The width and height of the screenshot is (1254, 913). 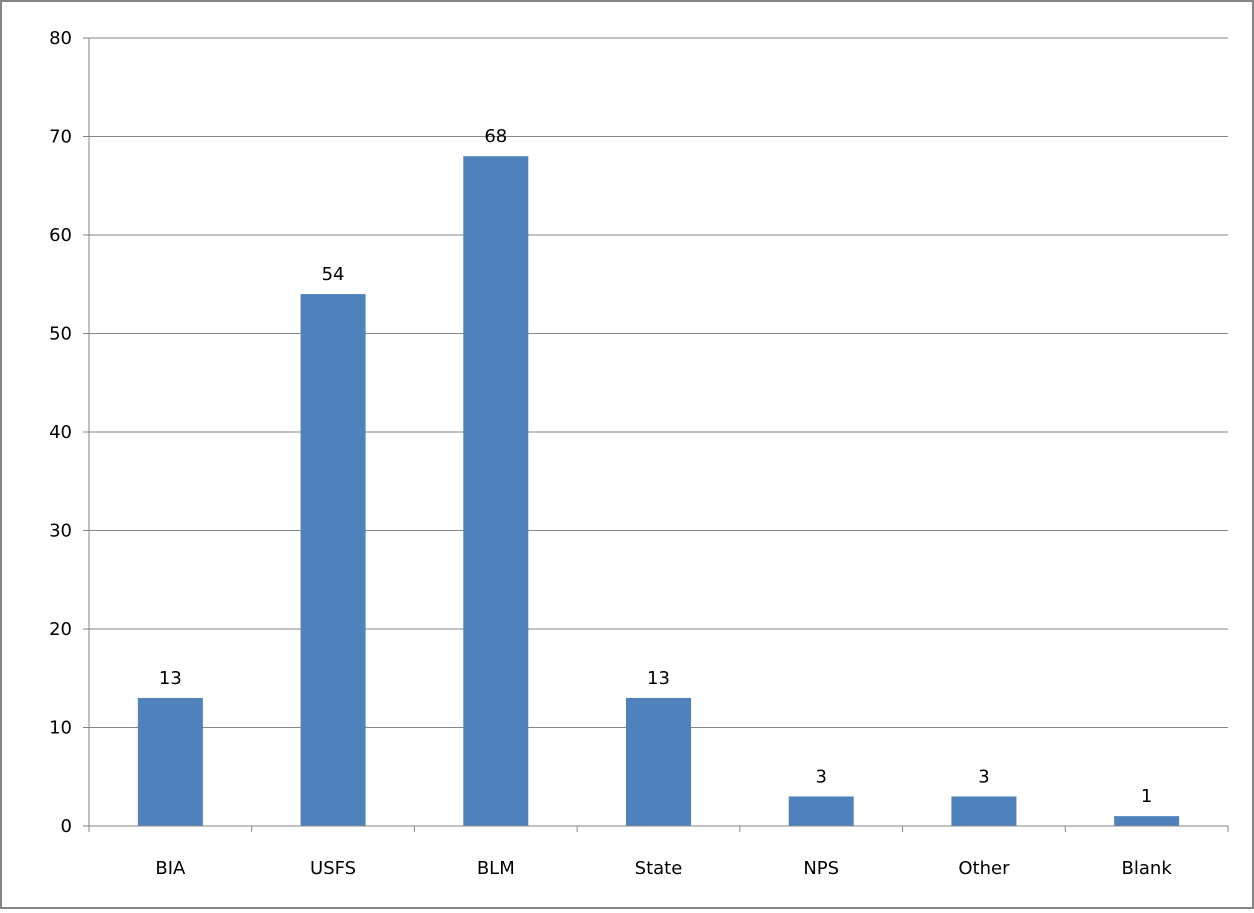 I want to click on x-tick-label: Other, so click(x=984, y=868).